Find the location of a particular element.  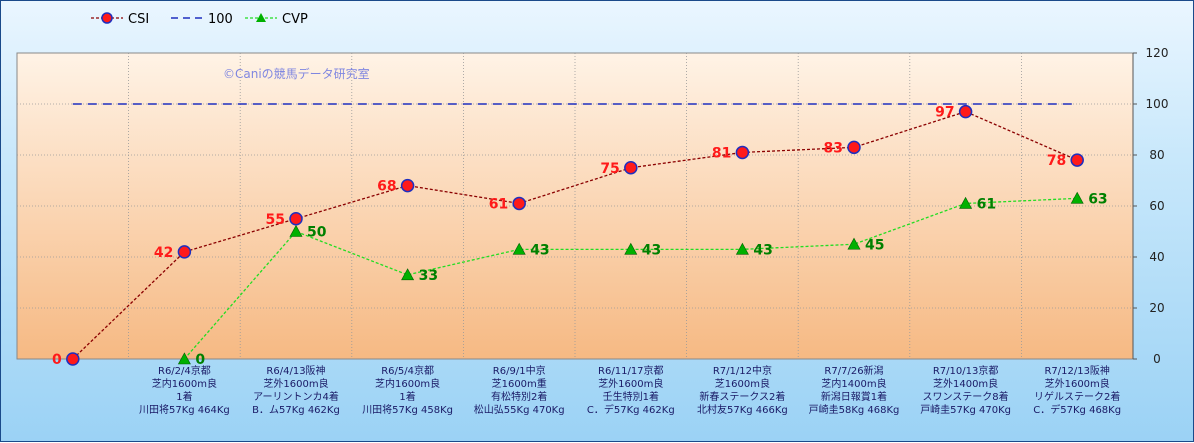

x-tick-label: 新潟日報賞1着 is located at coordinates (854, 396).